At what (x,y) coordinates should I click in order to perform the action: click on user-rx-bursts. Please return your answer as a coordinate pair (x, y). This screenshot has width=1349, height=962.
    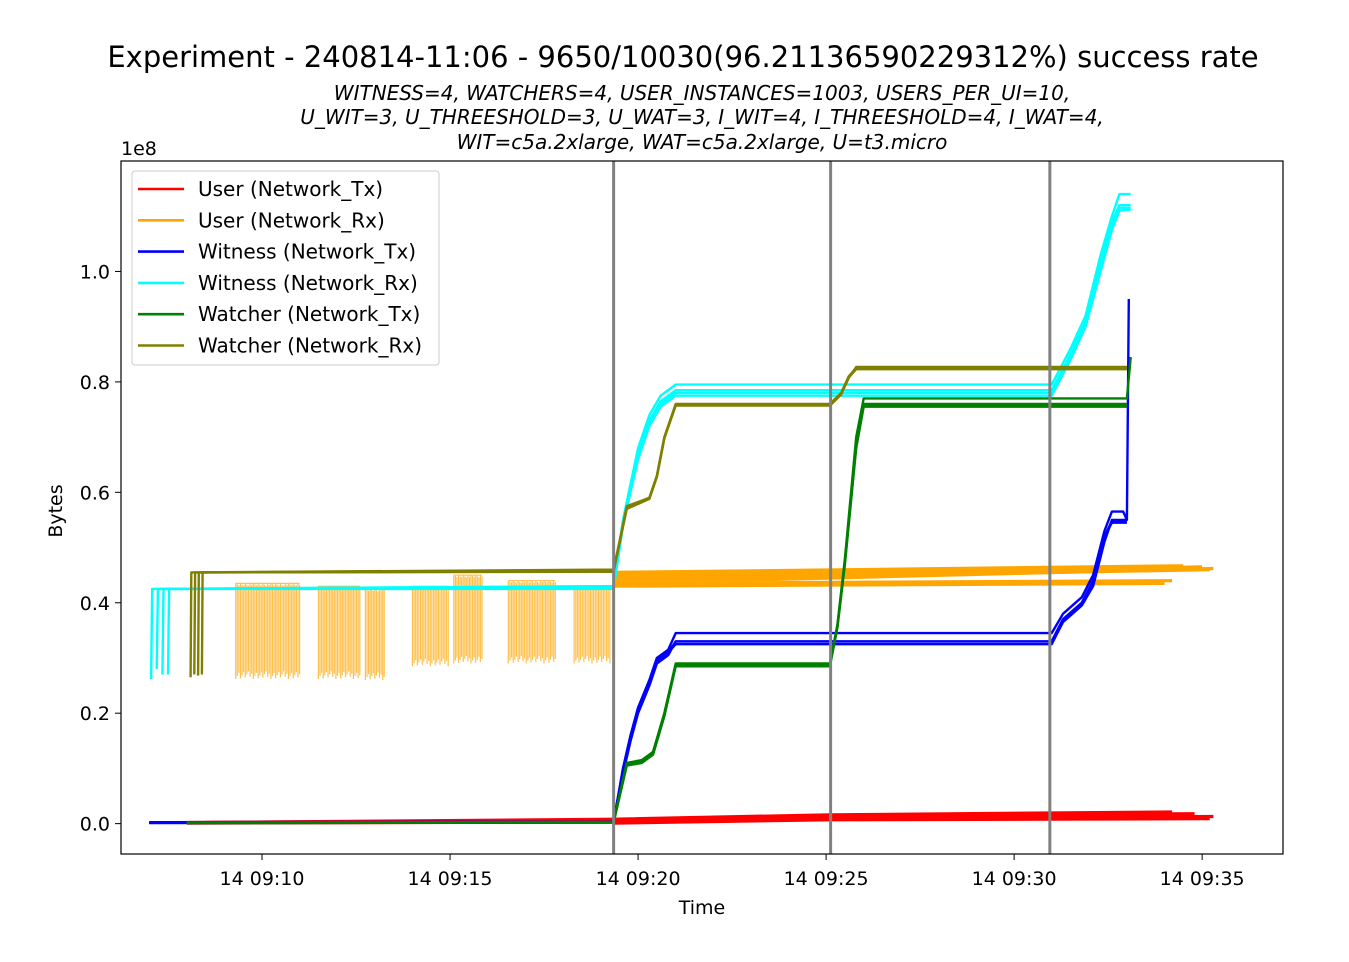
    Looking at the image, I should click on (423, 627).